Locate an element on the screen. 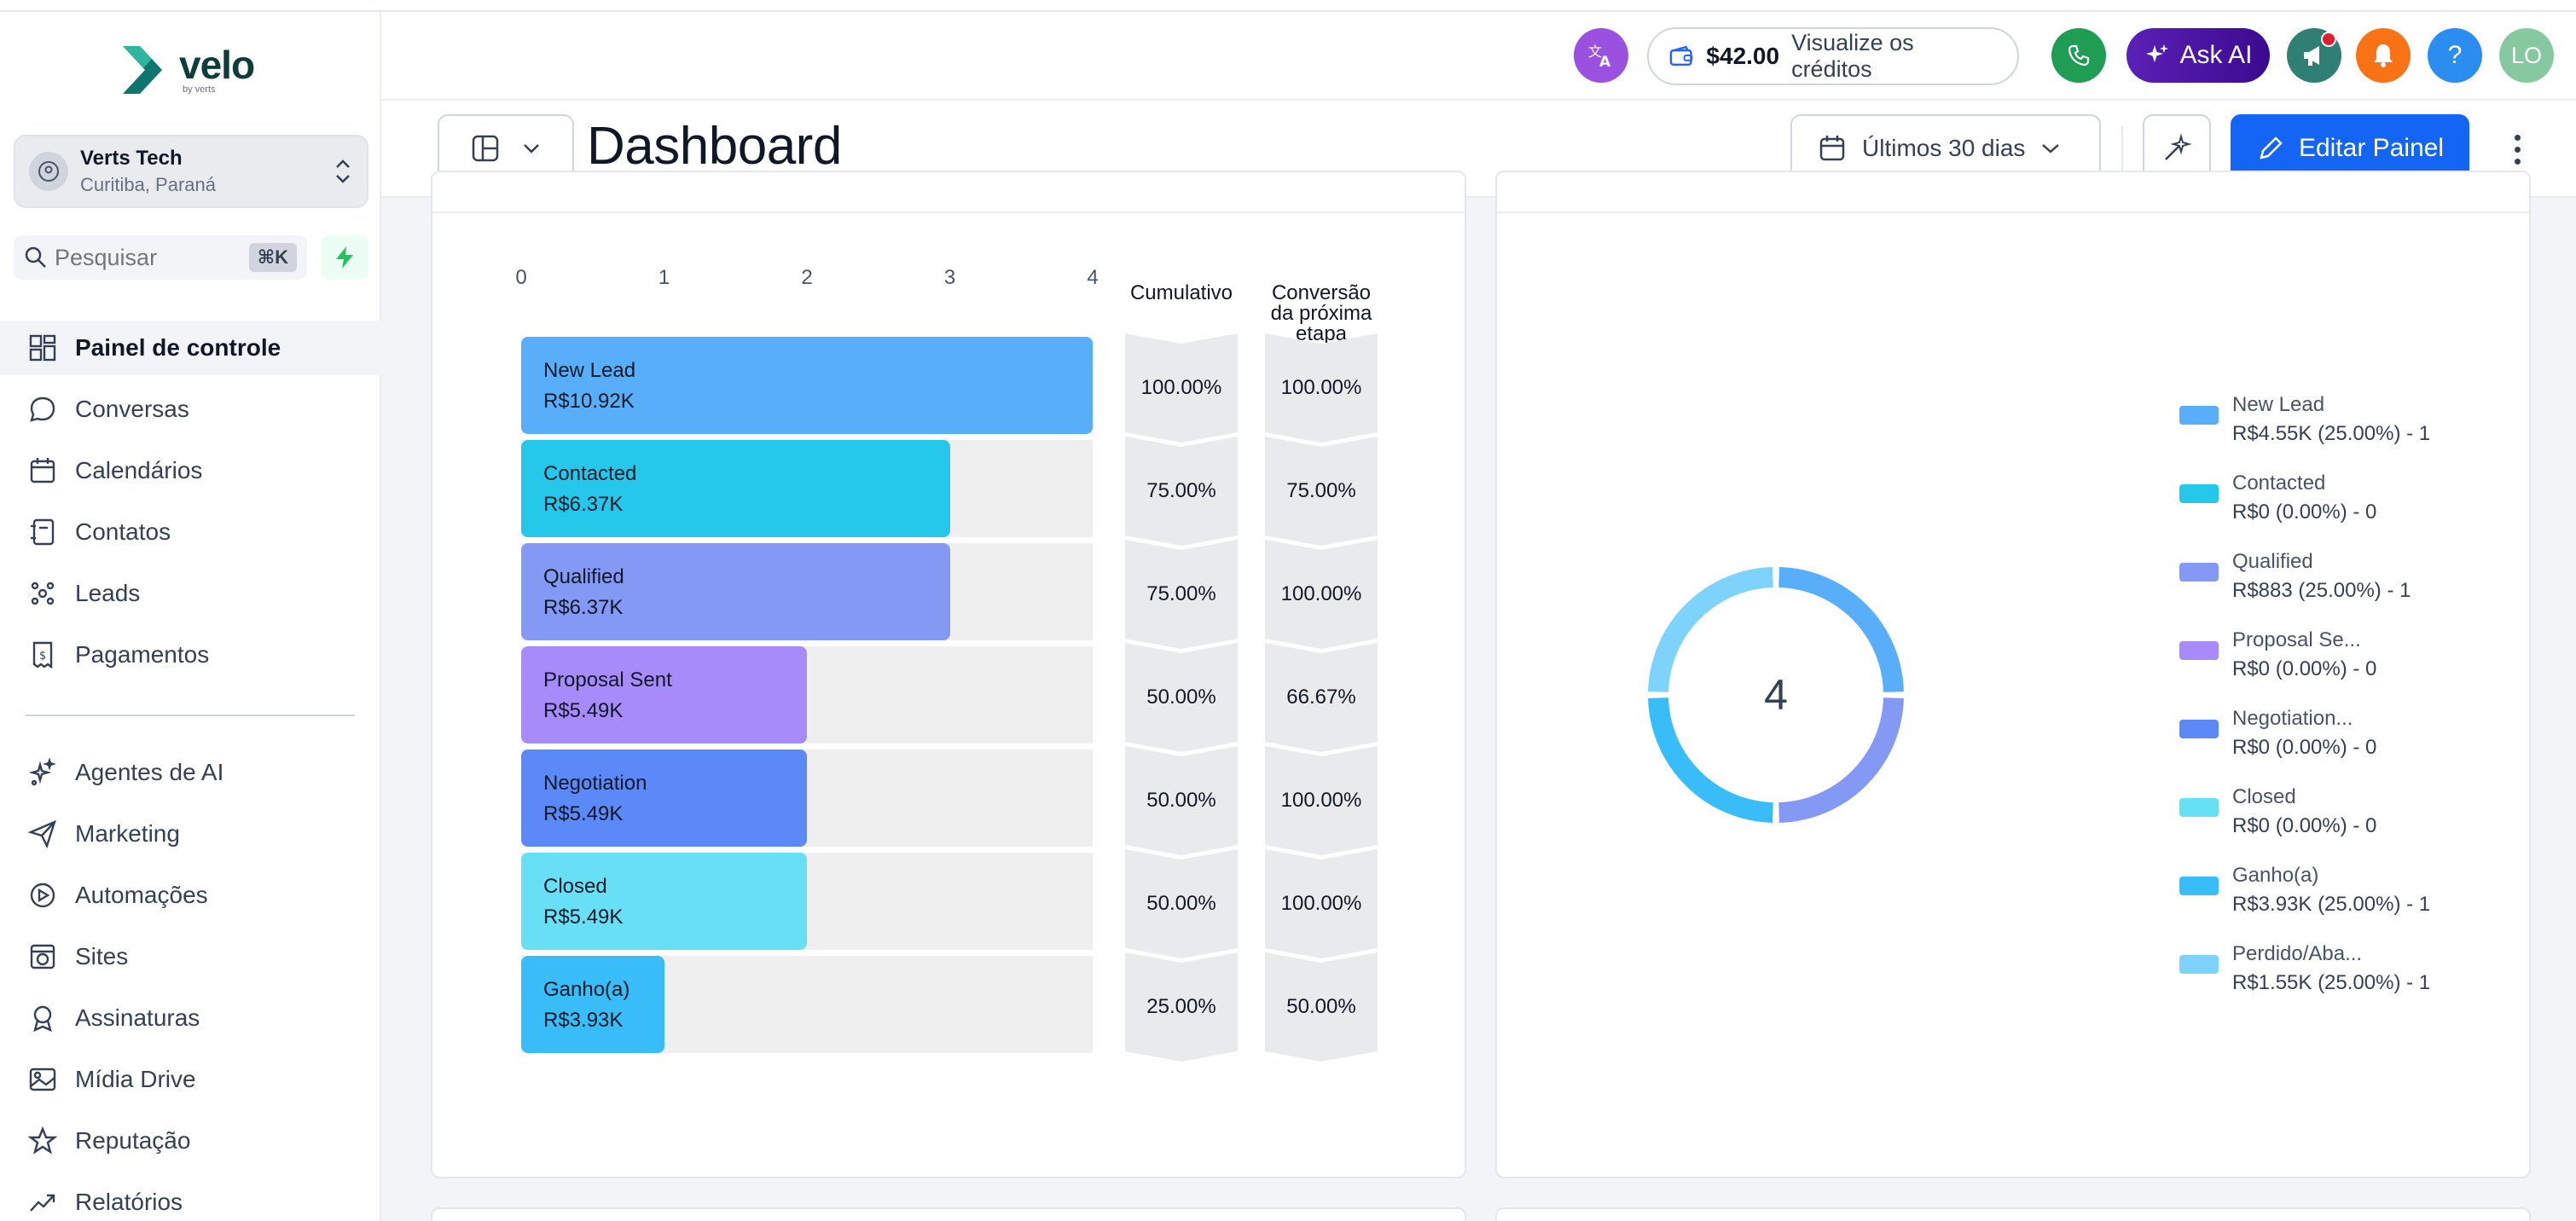  announcements-button is located at coordinates (2314, 56).